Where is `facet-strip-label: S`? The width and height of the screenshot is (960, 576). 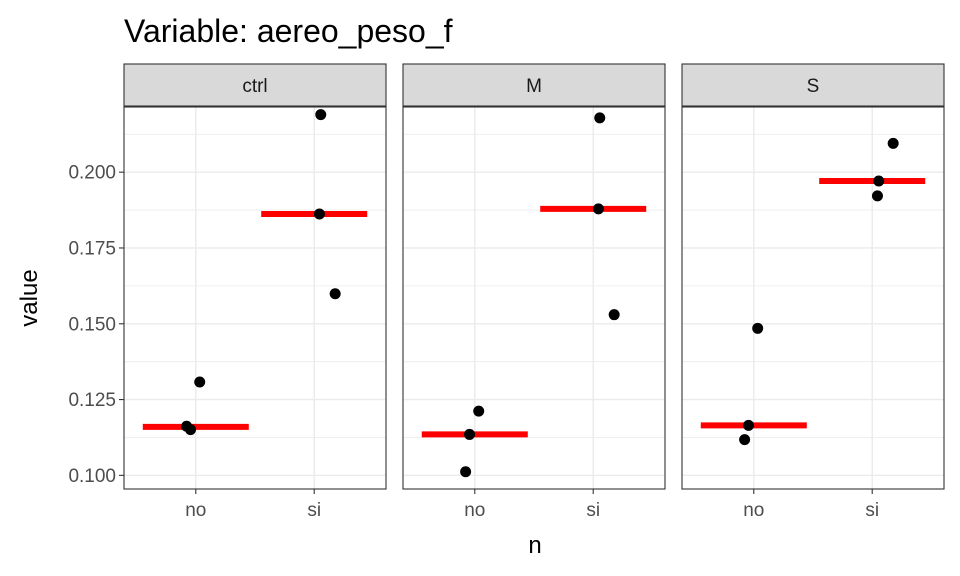
facet-strip-label: S is located at coordinates (813, 86).